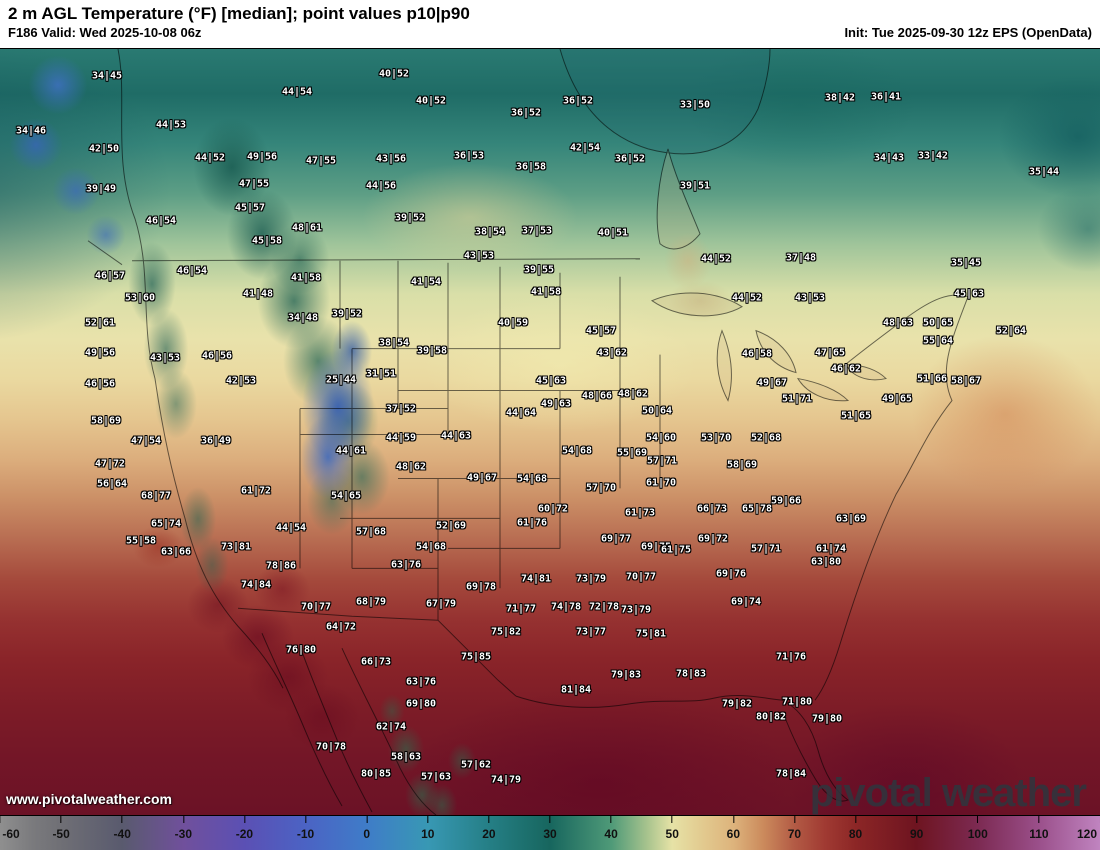  I want to click on point-value: 56|64, so click(112, 484).